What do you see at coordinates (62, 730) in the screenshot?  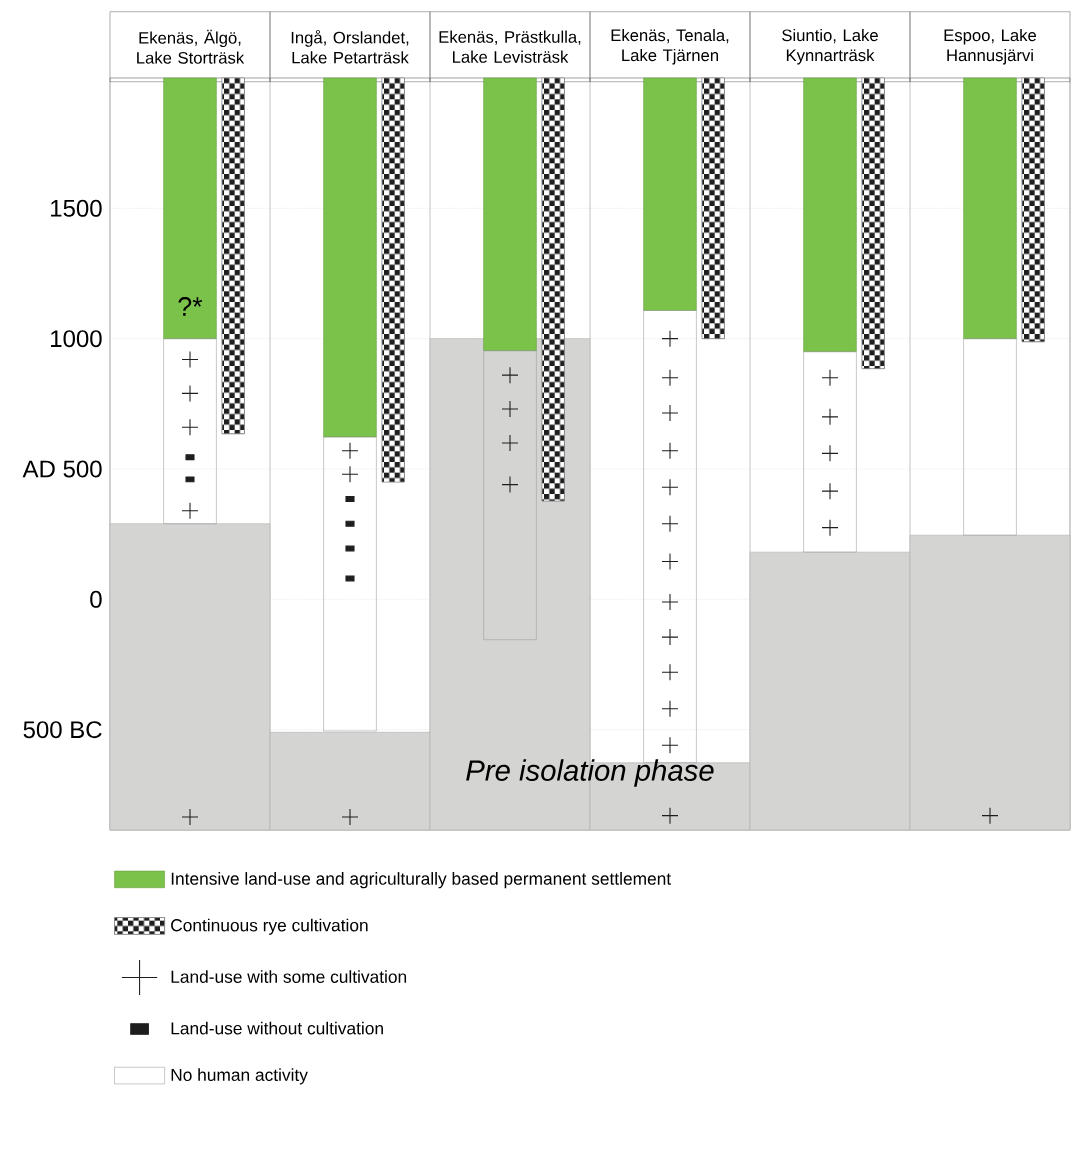 I see `y-tick-label: 500 BC` at bounding box center [62, 730].